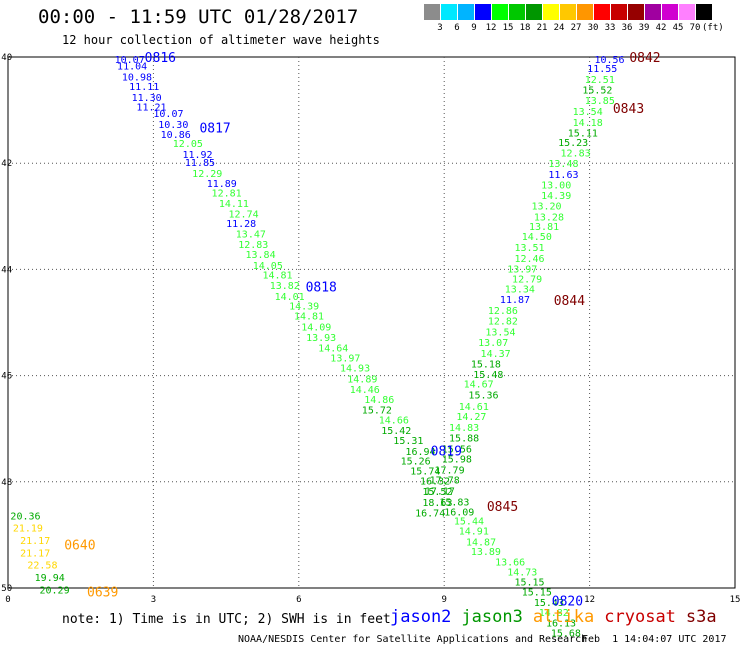  I want to click on wave-height-label: 13.47, so click(251, 234).